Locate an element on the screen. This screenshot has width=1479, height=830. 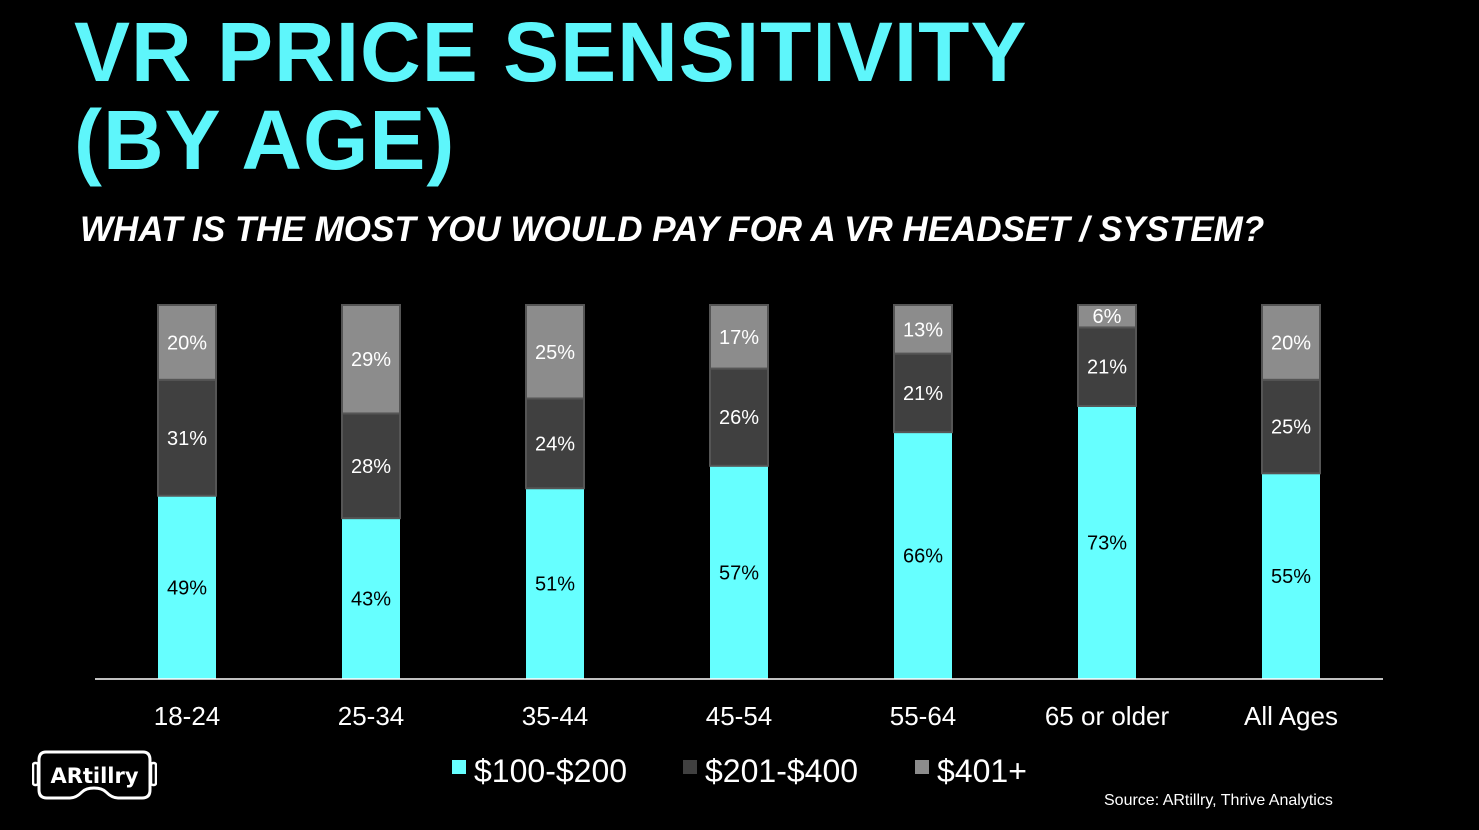
page-title: VR PRICE SENSITIVITY (BY AGE) is located at coordinates (551, 96).